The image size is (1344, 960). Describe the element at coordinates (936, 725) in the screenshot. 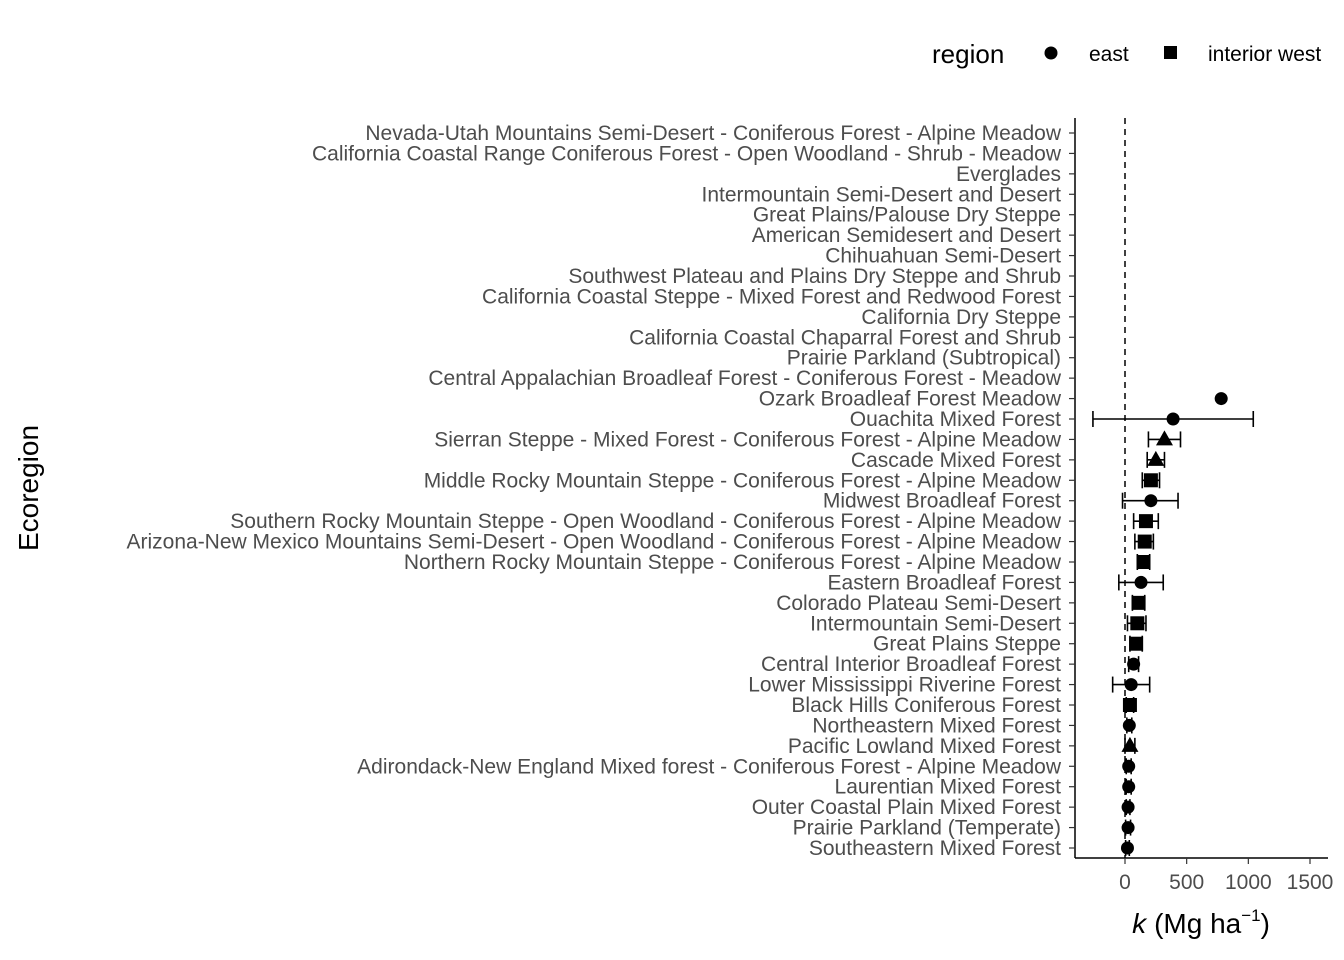

I see `y-tick-label: Northeastern Mixed Forest` at that location.